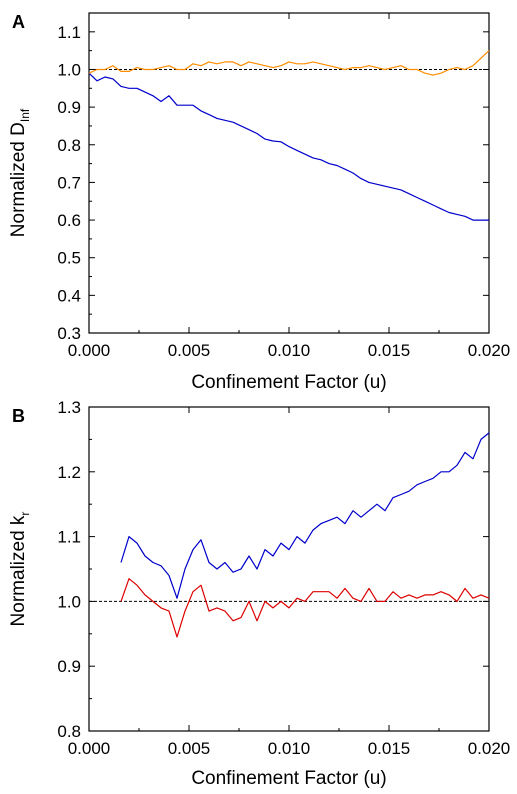 Image resolution: width=517 pixels, height=794 pixels. I want to click on y-axis-title-subscript: r, so click(25, 514).